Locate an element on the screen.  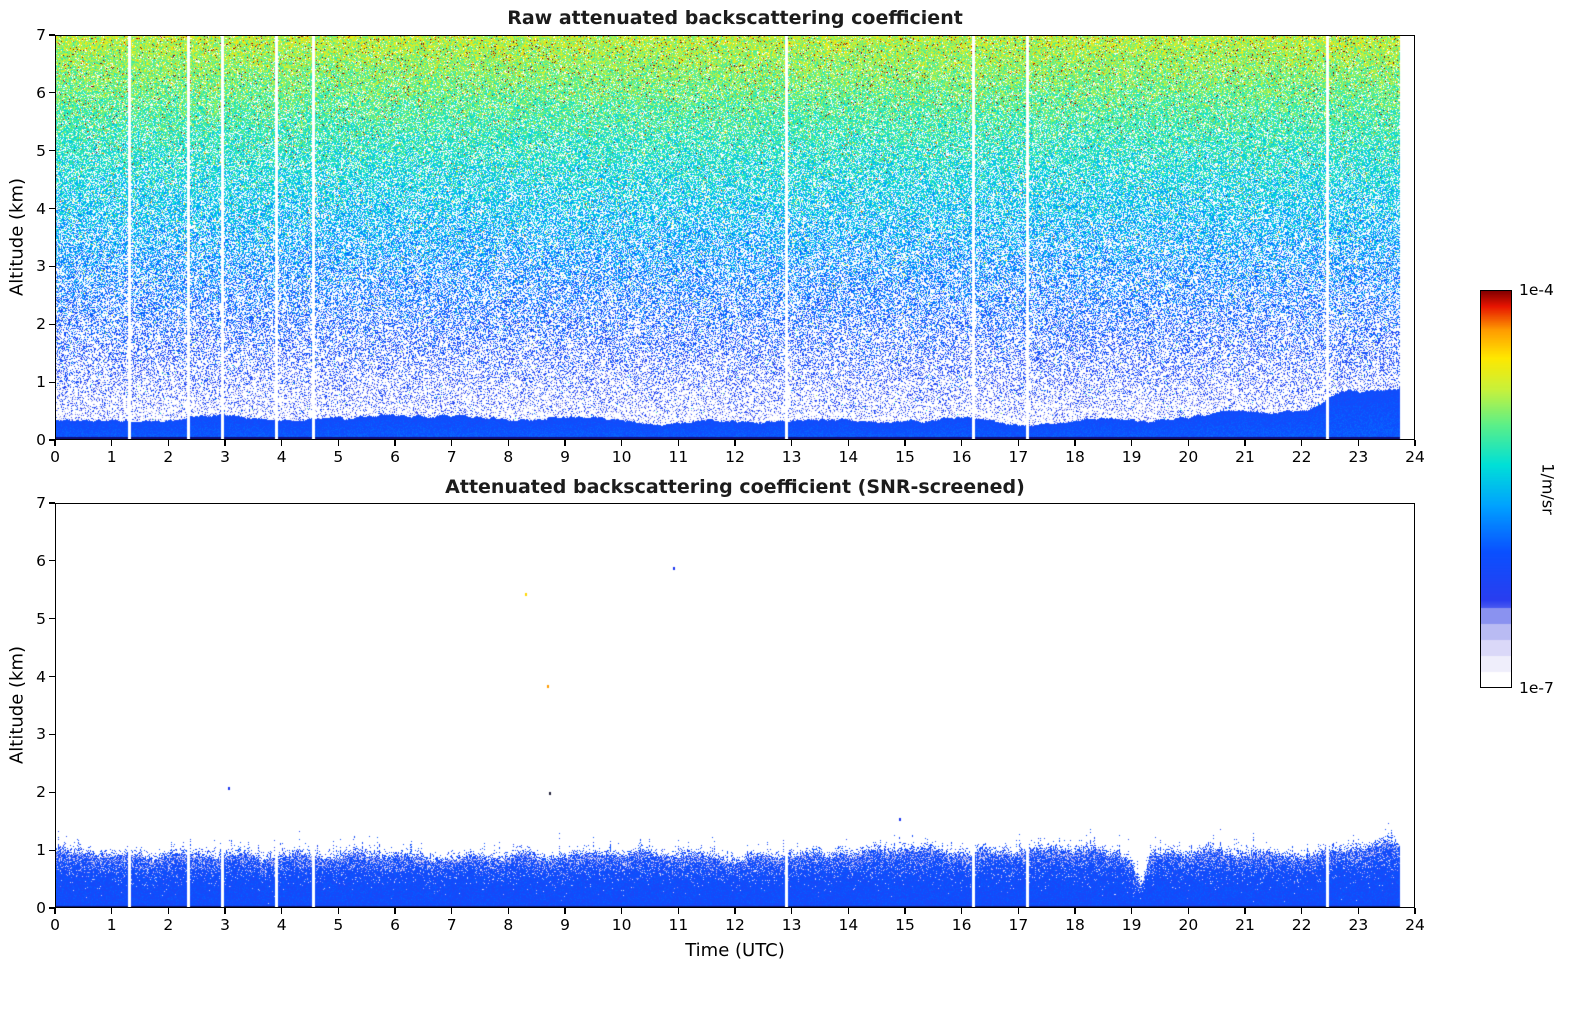
x-tick-label: 23 is located at coordinates (1358, 925).